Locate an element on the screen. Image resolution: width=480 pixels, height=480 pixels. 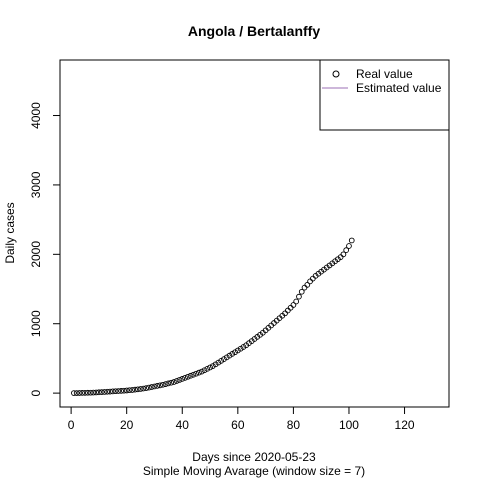
y-tick-label: 3000 is located at coordinates (36, 184).